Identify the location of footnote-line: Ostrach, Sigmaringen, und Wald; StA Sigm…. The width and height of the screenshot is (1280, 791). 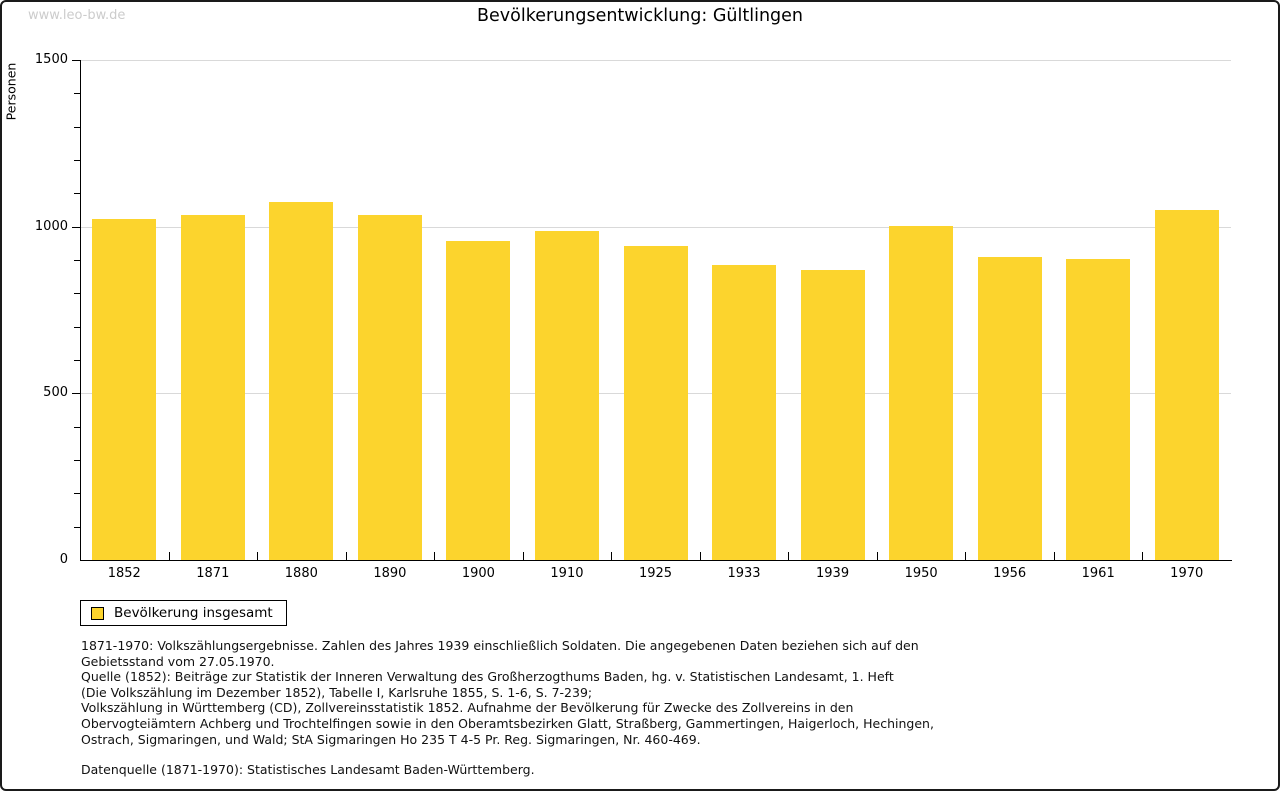
(391, 739).